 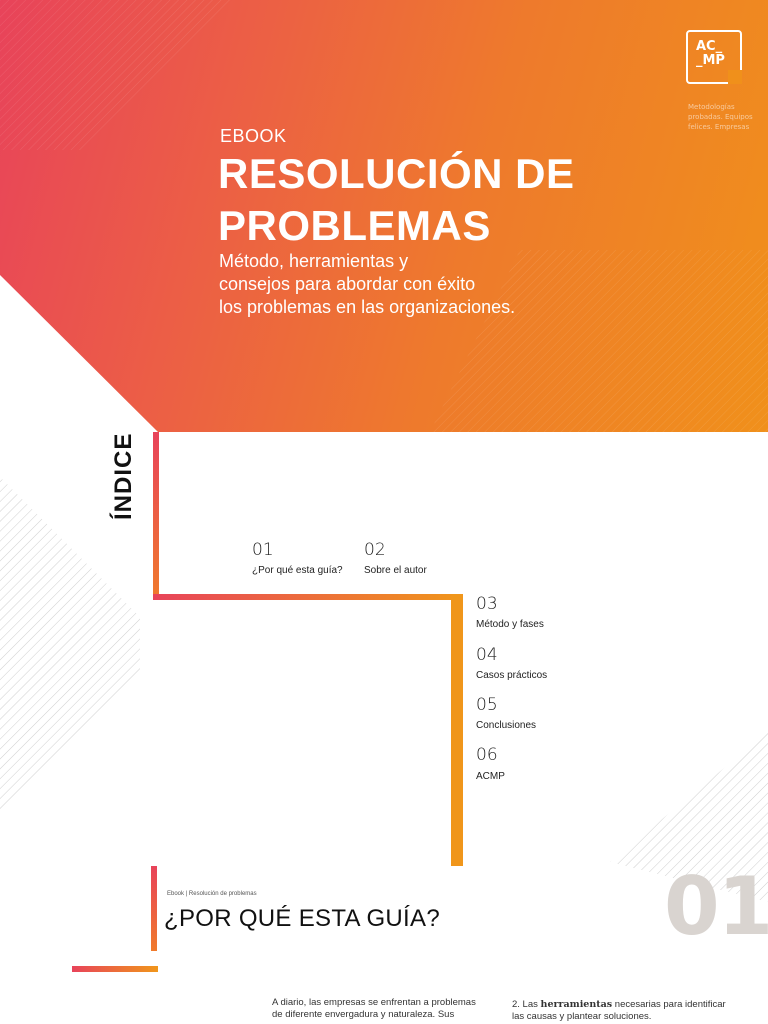 What do you see at coordinates (123, 476) in the screenshot?
I see `index-heading: ÍNDICE` at bounding box center [123, 476].